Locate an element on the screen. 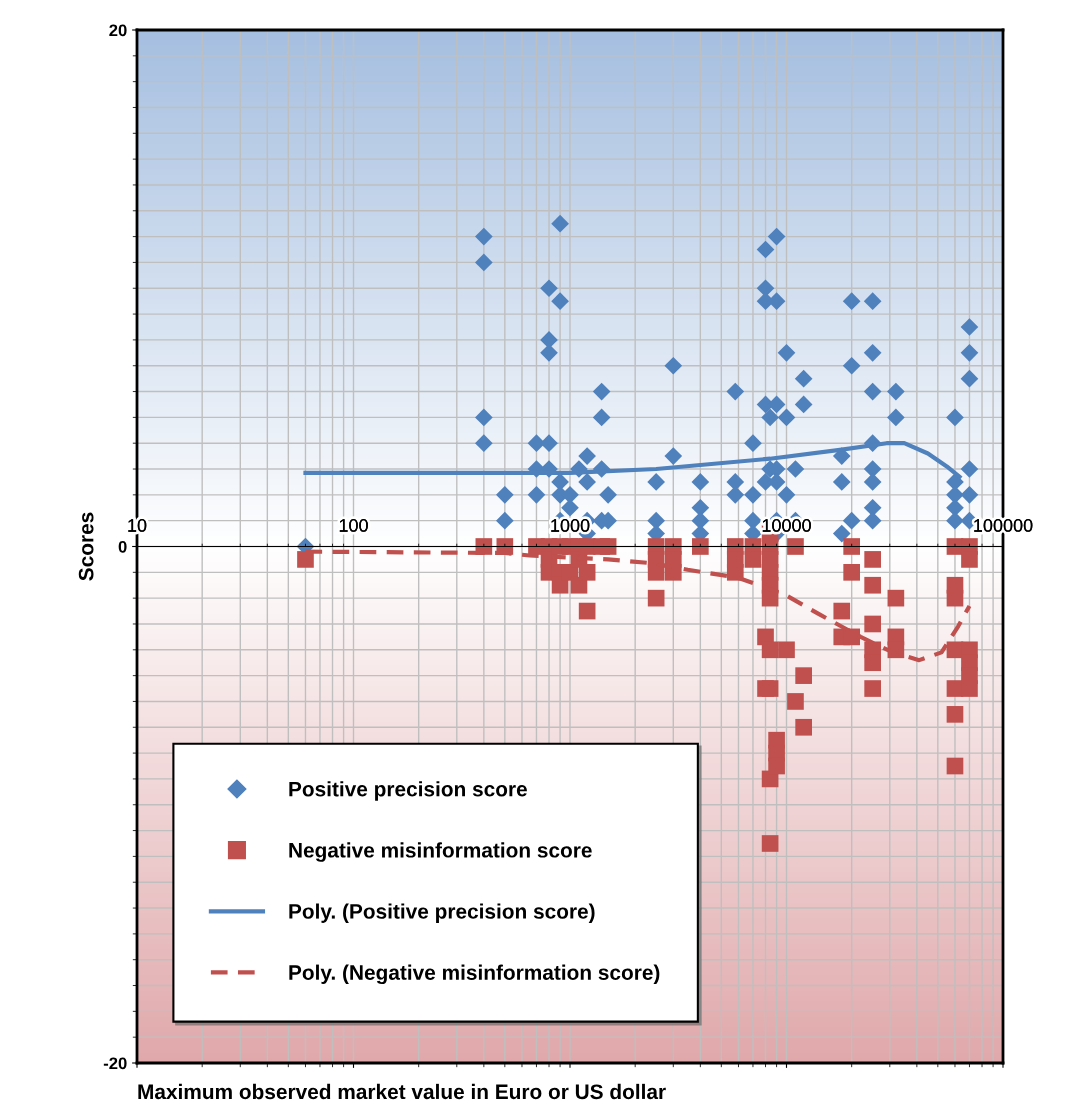 The height and width of the screenshot is (1107, 1091). x-axis-title: Maximum observed market value in Euro or US dollar is located at coordinates (402, 1091).